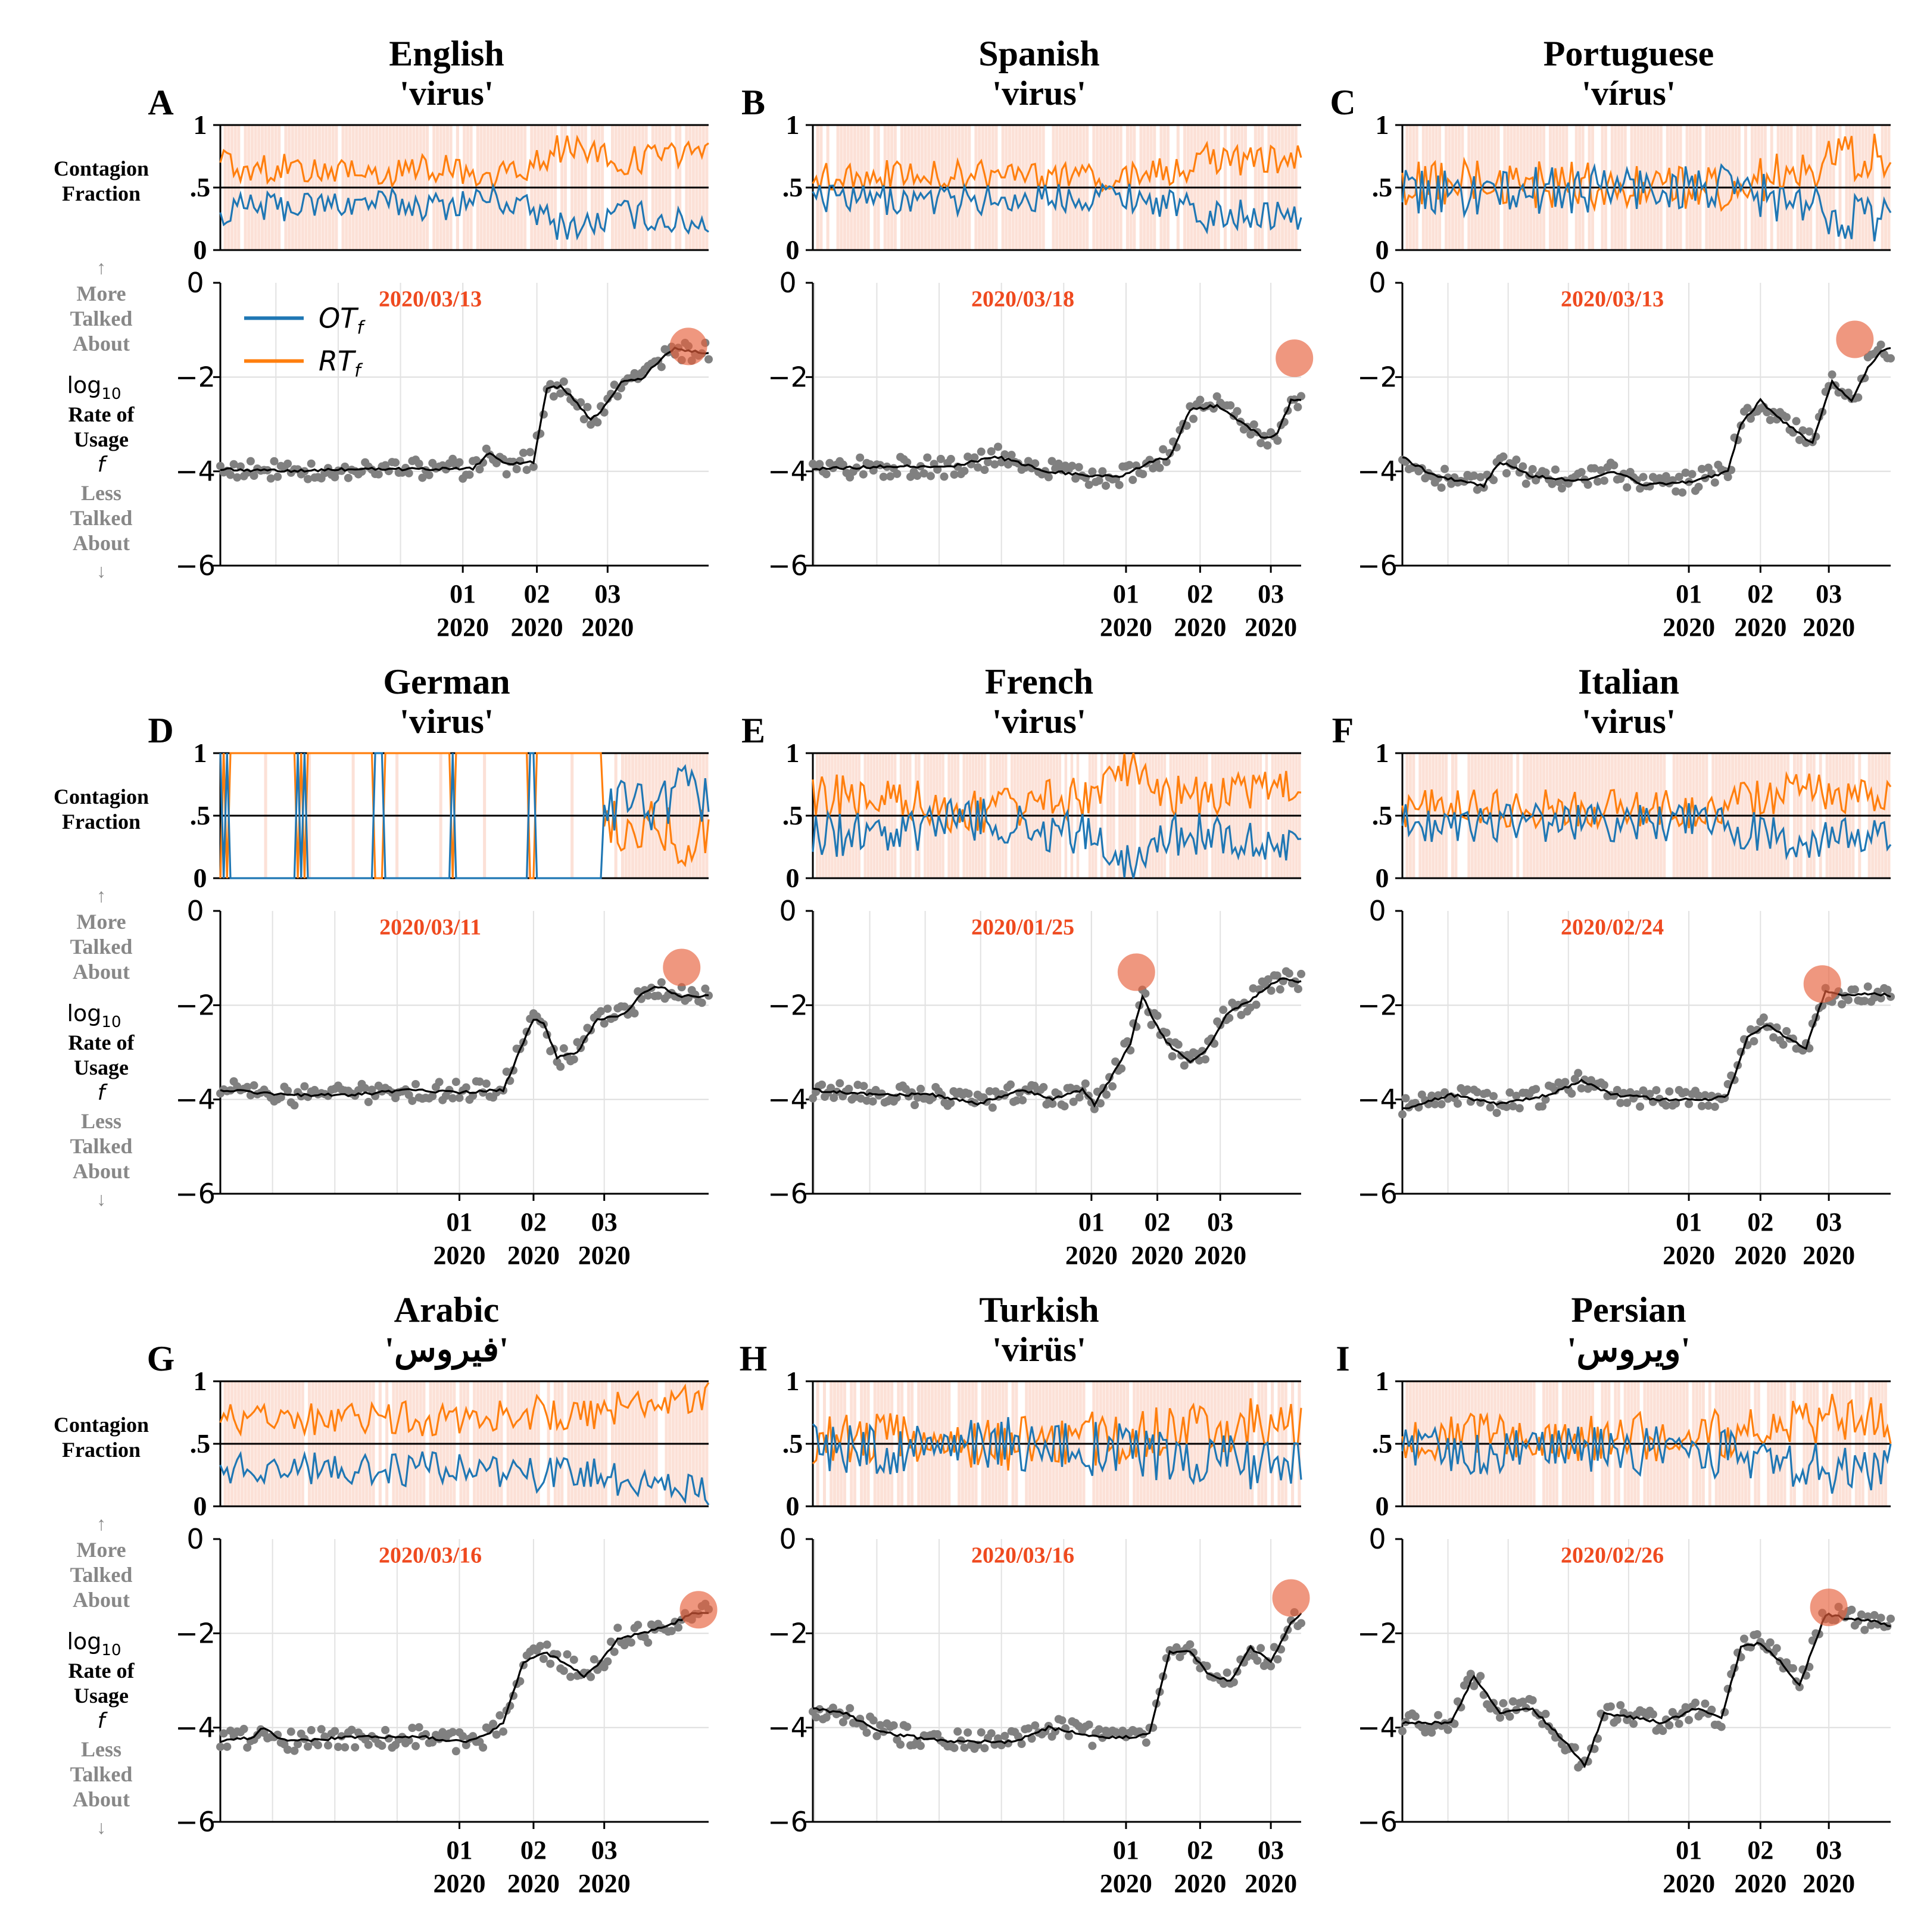 Image resolution: width=1927 pixels, height=1932 pixels. What do you see at coordinates (682, 967) in the screenshot?
I see `peak-marker` at bounding box center [682, 967].